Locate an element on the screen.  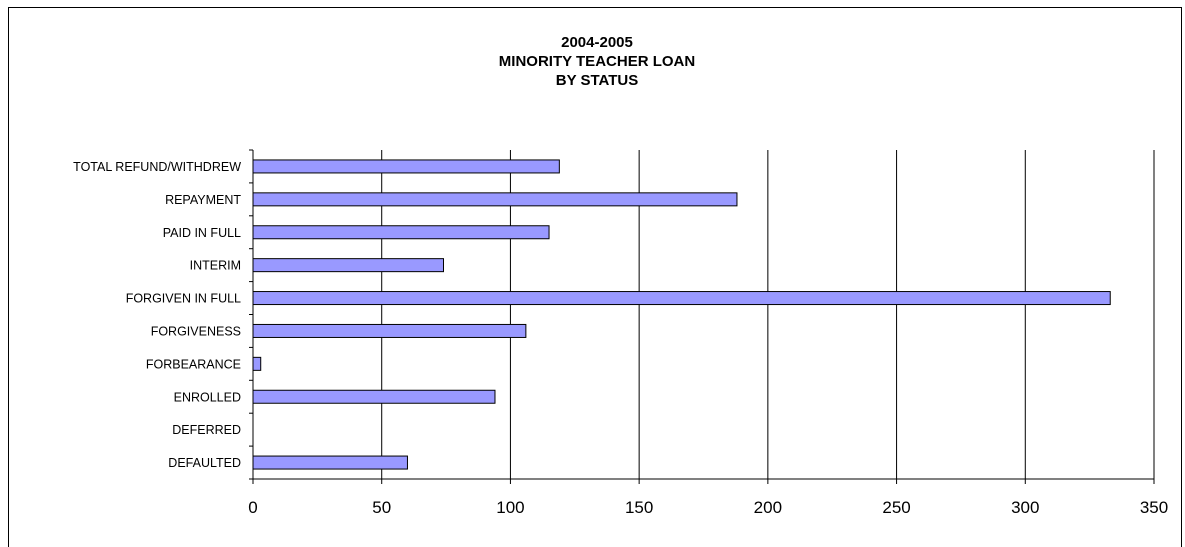
x-tick-label: 50 is located at coordinates (381, 507).